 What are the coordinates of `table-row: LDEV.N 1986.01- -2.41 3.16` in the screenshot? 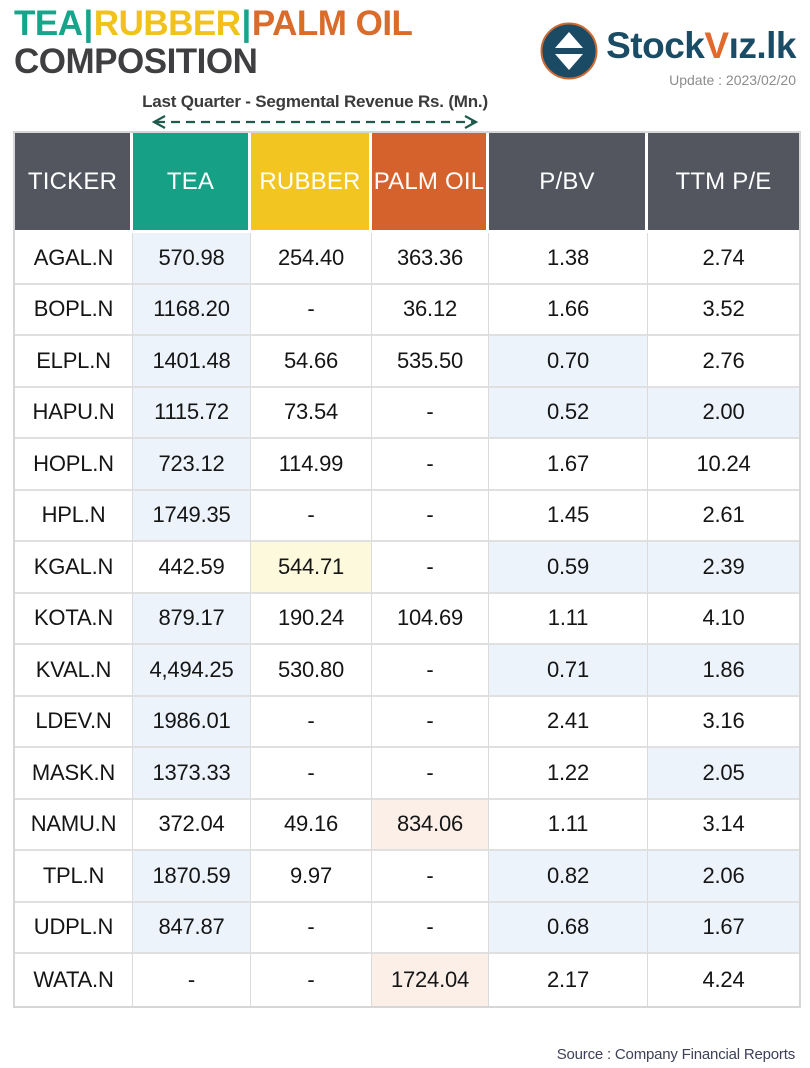 It's located at (407, 722).